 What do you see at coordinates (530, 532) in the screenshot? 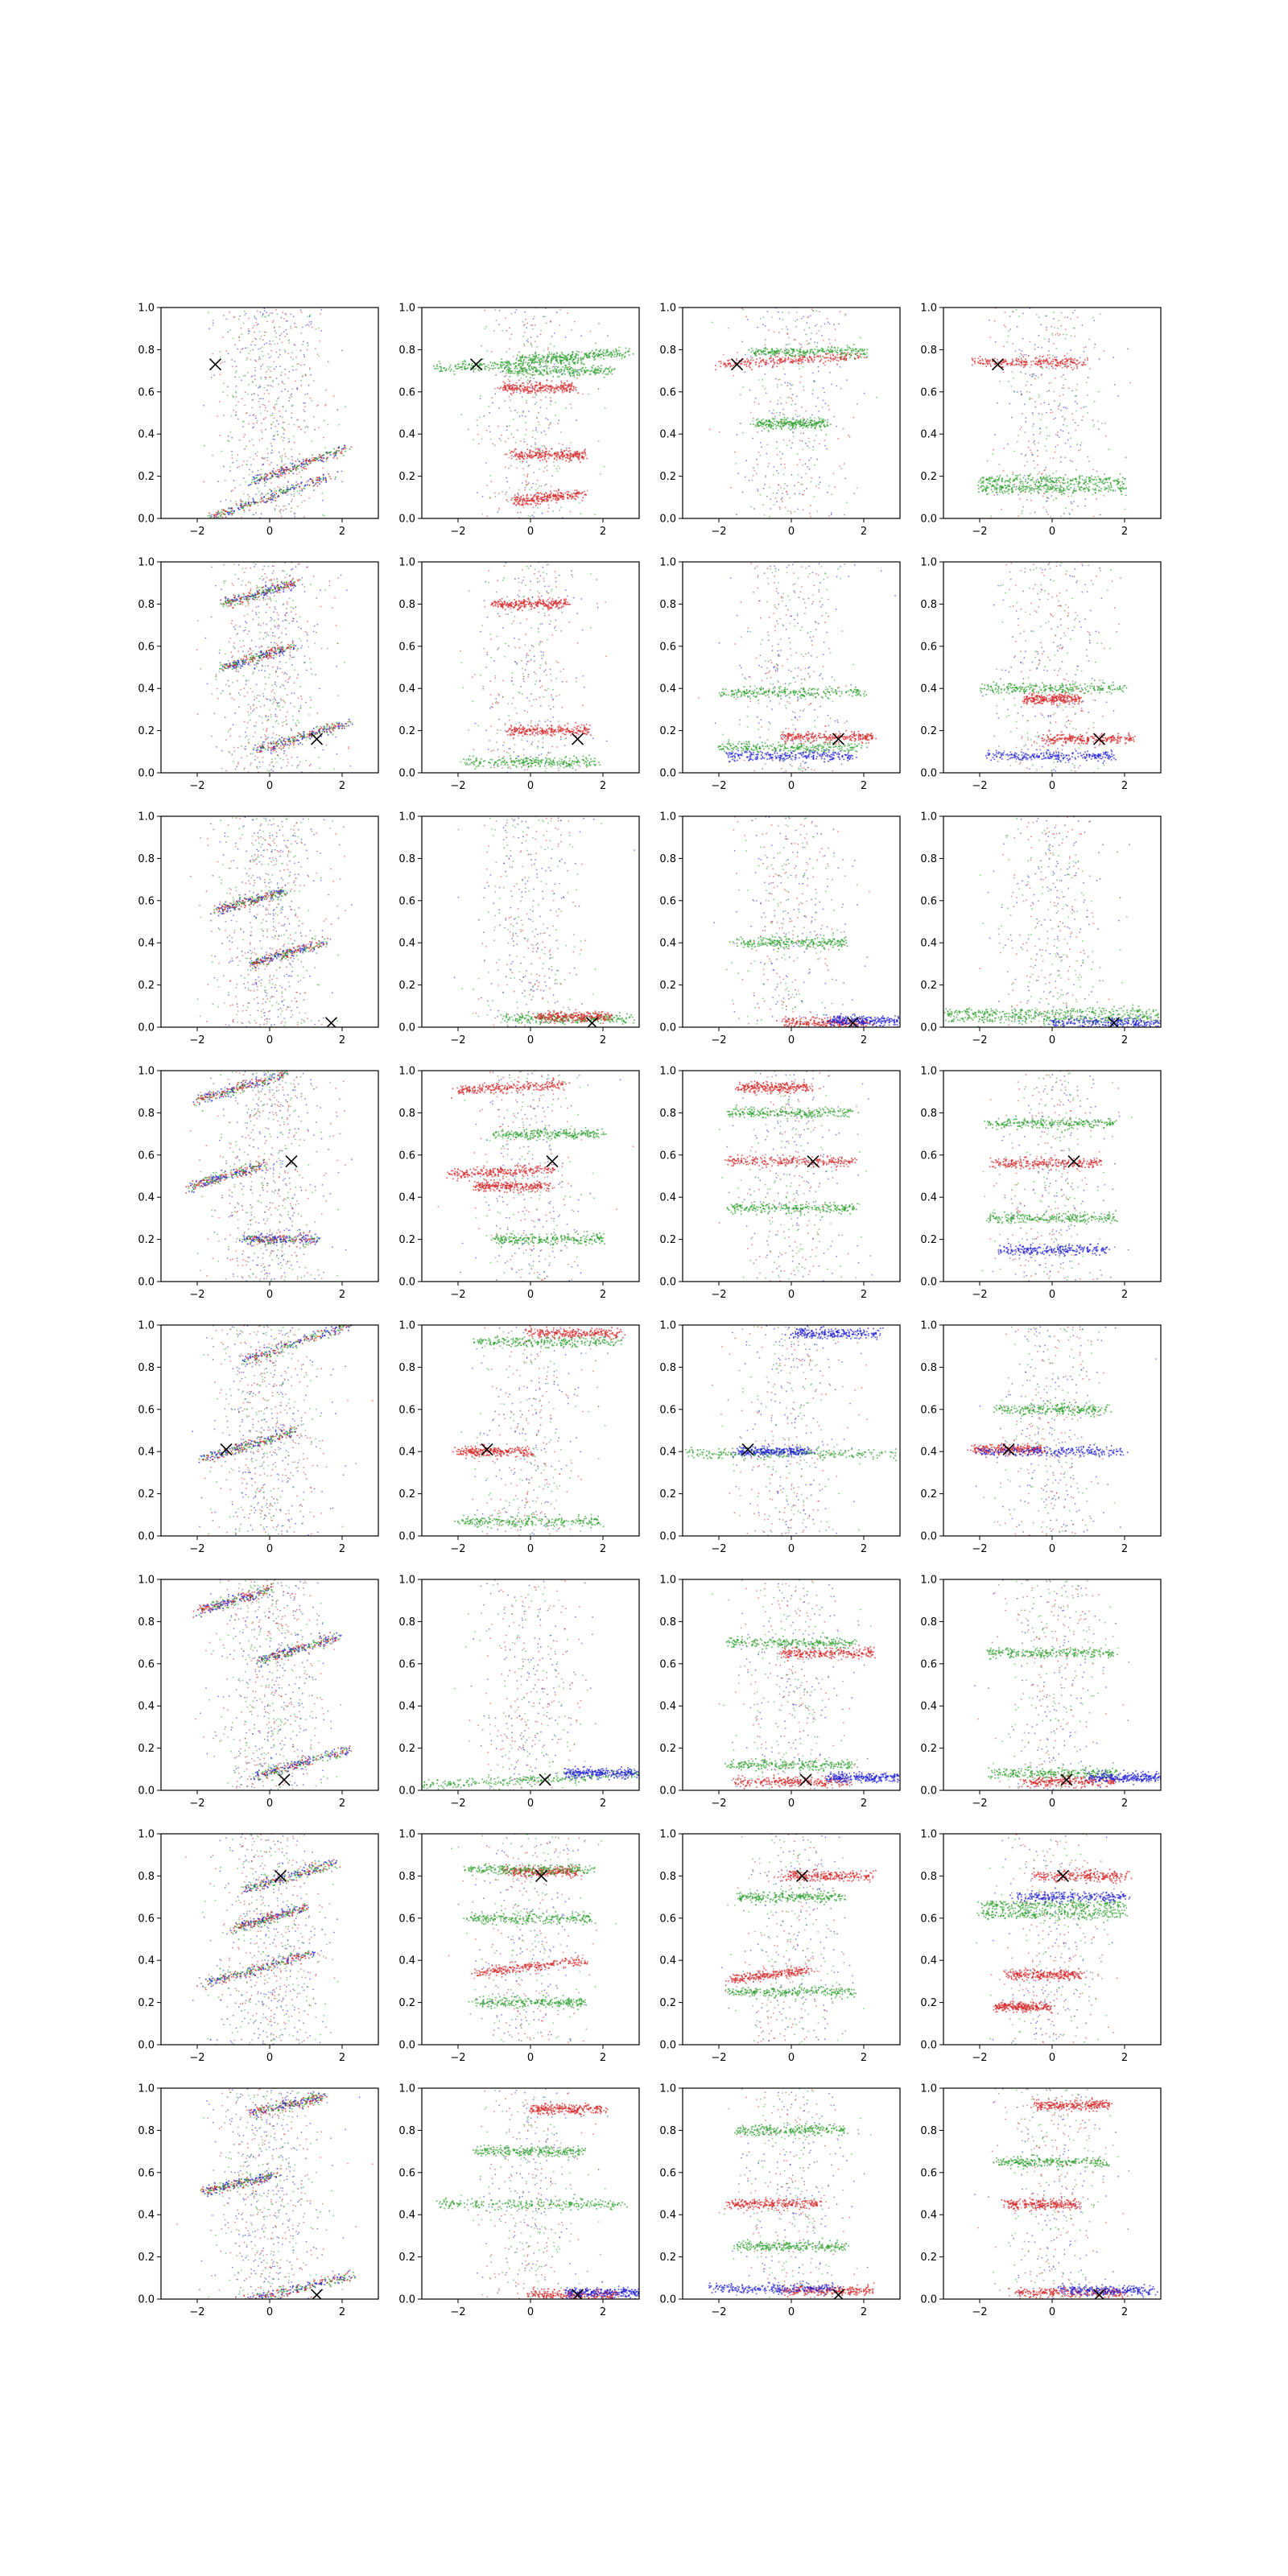
I see `x-tick-label: 0` at bounding box center [530, 532].